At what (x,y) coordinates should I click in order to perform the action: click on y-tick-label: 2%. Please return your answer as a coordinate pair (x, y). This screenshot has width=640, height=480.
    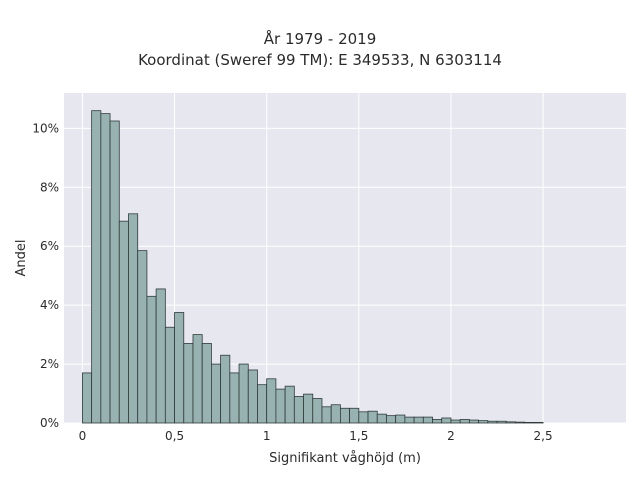
    Looking at the image, I should click on (49, 364).